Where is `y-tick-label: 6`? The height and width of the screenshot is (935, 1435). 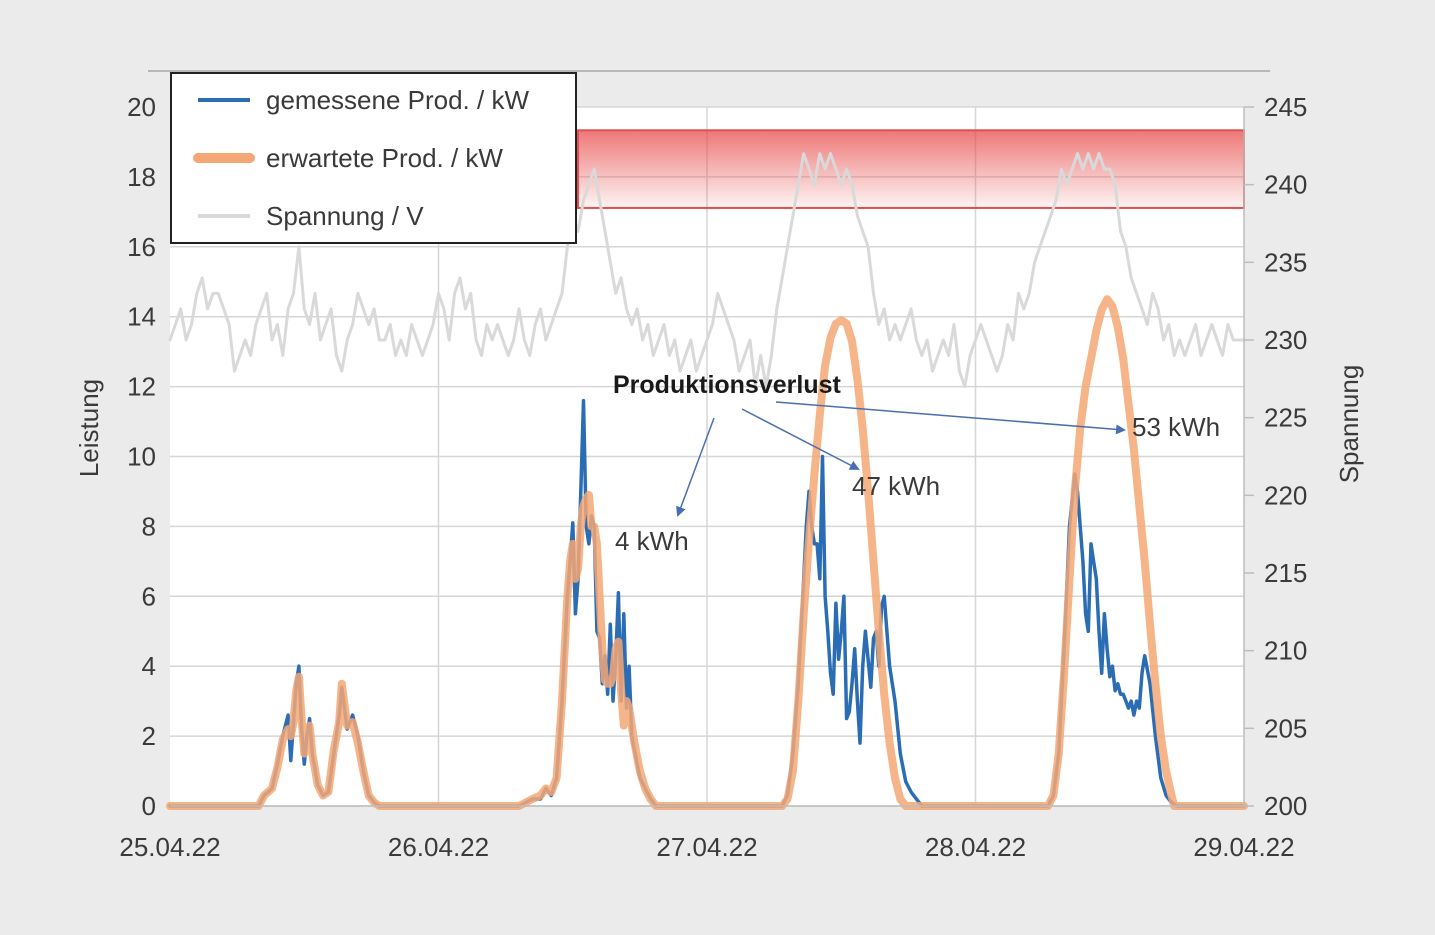
y-tick-label: 6 is located at coordinates (149, 596).